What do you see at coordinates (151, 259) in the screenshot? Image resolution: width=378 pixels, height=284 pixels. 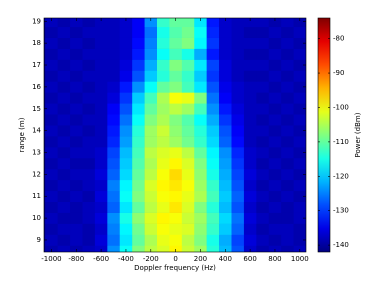 I see `x-tick-label: -200` at bounding box center [151, 259].